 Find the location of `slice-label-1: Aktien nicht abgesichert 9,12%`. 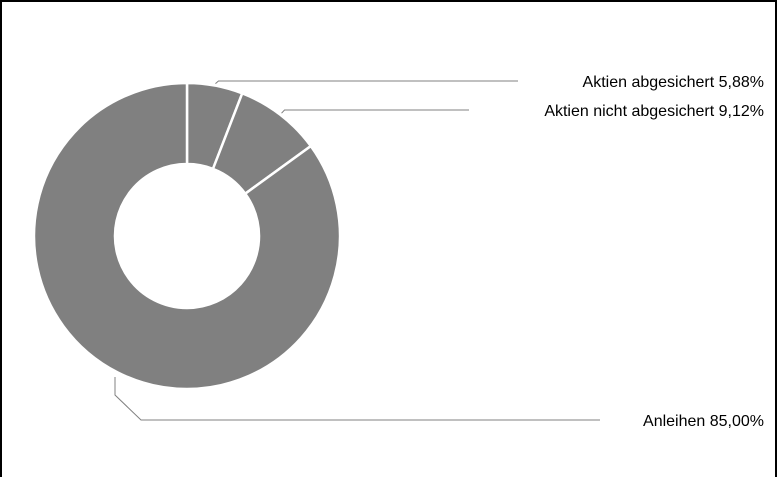

slice-label-1: Aktien nicht abgesichert 9,12% is located at coordinates (654, 111).